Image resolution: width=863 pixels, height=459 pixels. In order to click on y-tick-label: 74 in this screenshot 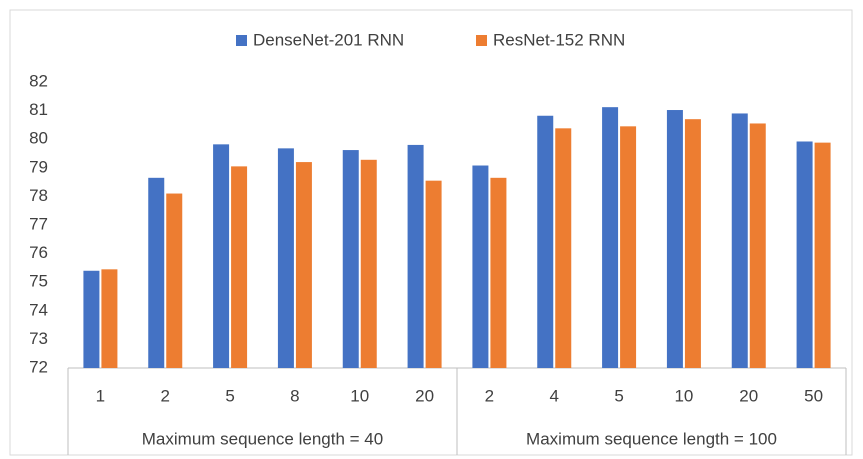, I will do `click(38, 309)`.